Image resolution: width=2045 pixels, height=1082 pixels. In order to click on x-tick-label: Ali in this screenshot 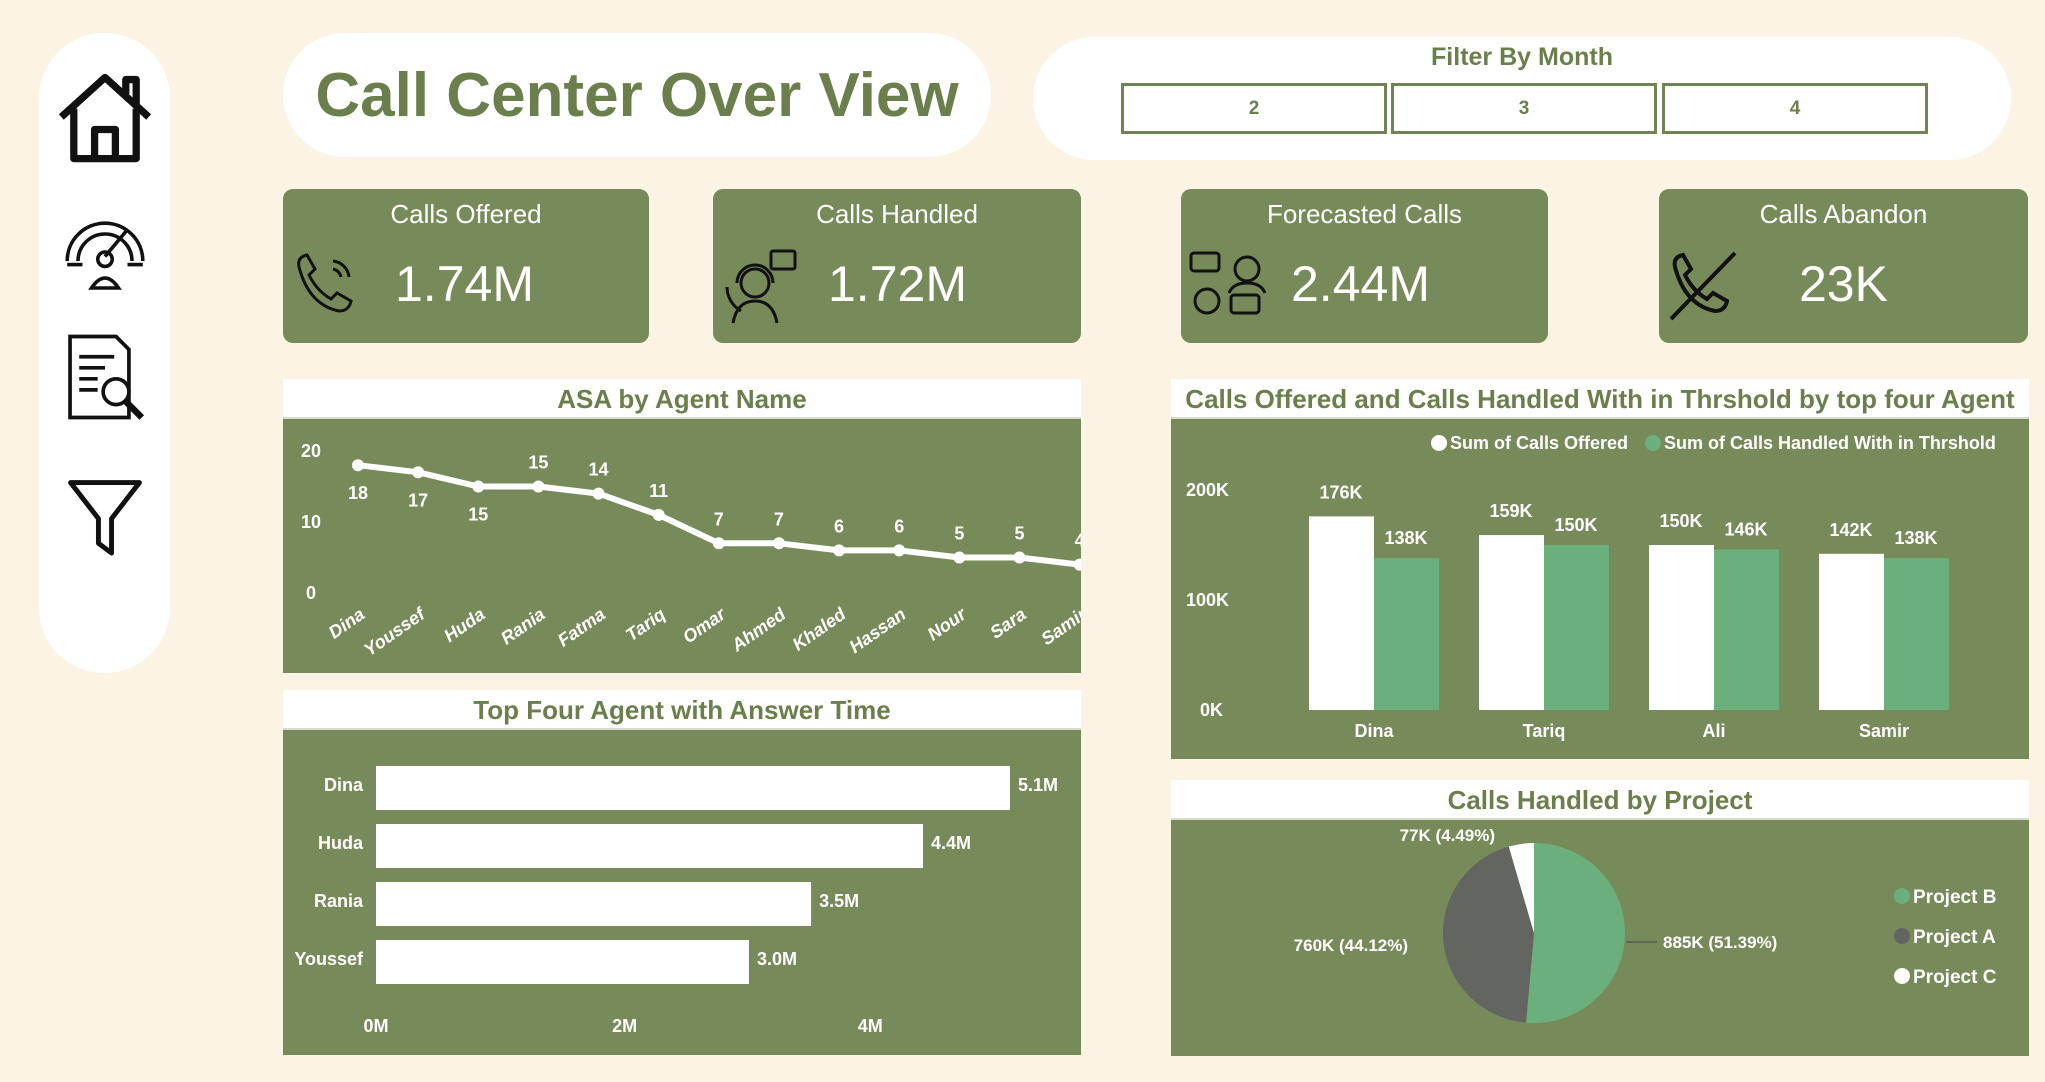, I will do `click(1713, 731)`.